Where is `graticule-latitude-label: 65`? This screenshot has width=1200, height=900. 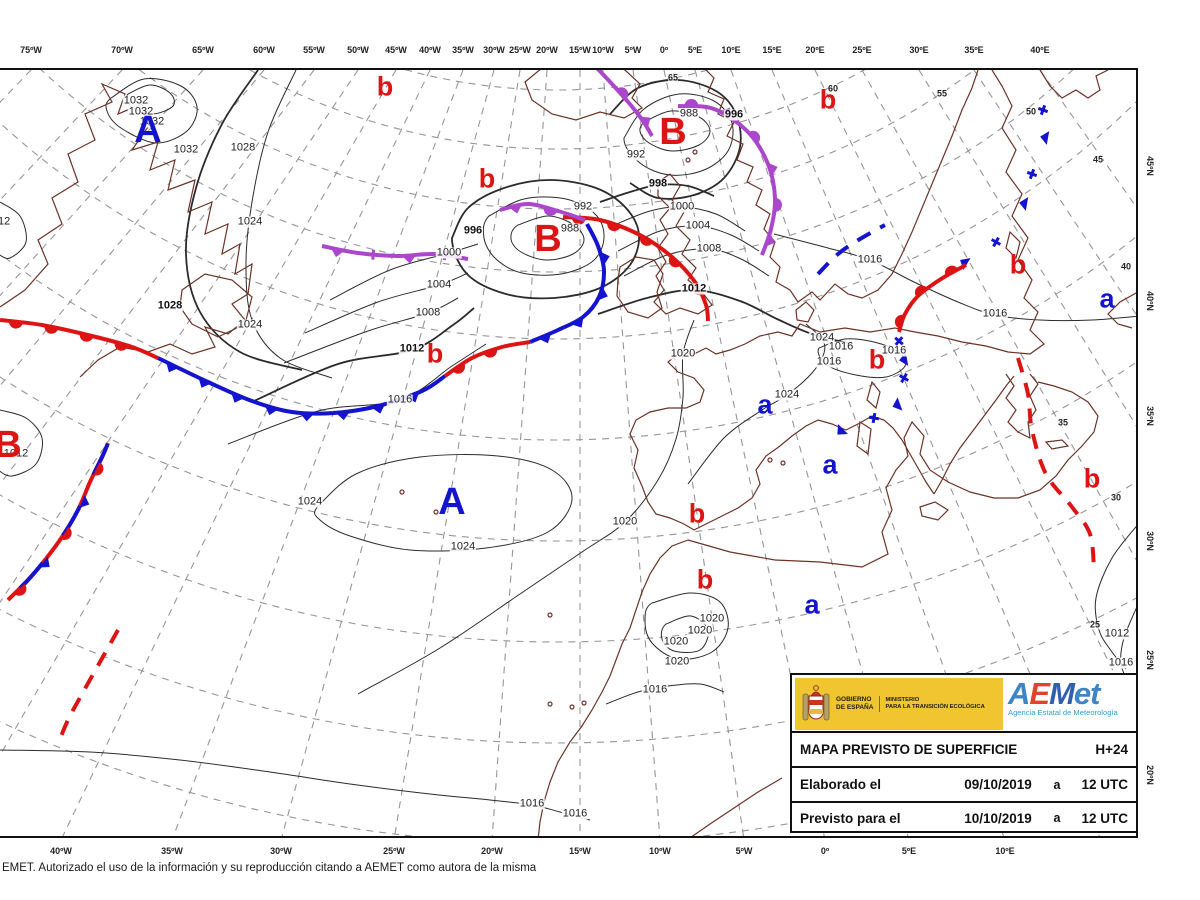 graticule-latitude-label: 65 is located at coordinates (673, 77).